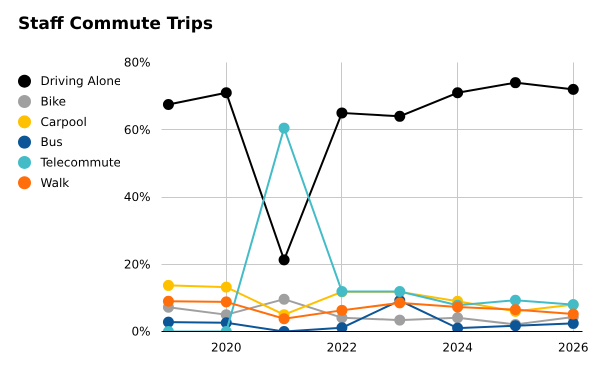 This screenshot has width=600, height=371. Describe the element at coordinates (137, 63) in the screenshot. I see `y-tick-label: 80%` at that location.